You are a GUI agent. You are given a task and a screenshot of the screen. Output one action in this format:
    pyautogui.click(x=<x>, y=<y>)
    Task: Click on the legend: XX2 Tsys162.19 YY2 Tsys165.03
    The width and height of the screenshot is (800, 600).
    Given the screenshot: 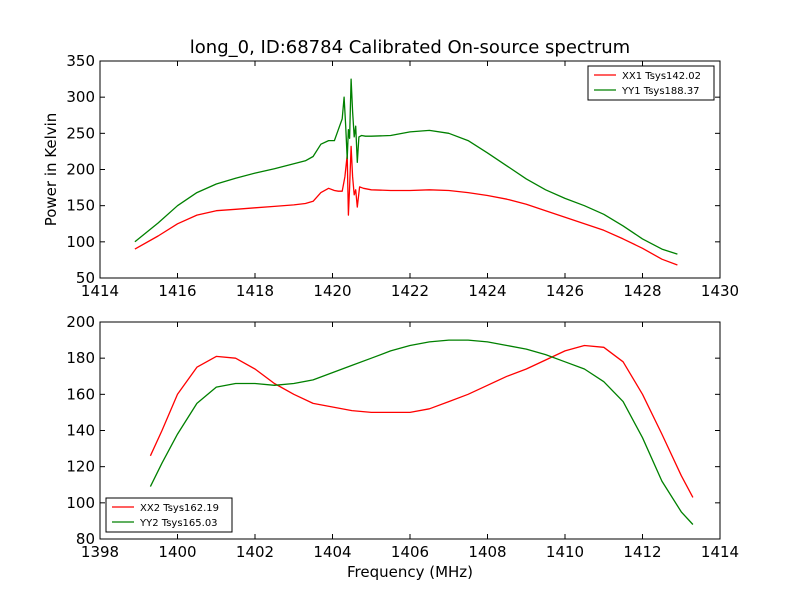 What is the action you would take?
    pyautogui.click(x=169, y=515)
    